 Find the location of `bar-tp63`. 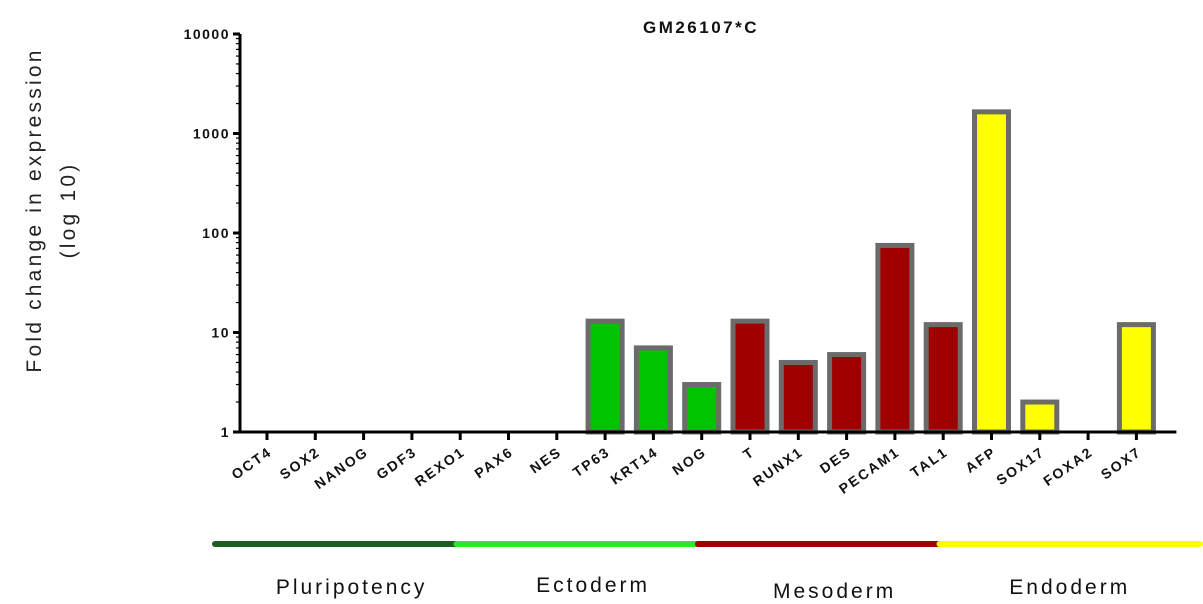

bar-tp63 is located at coordinates (605, 376).